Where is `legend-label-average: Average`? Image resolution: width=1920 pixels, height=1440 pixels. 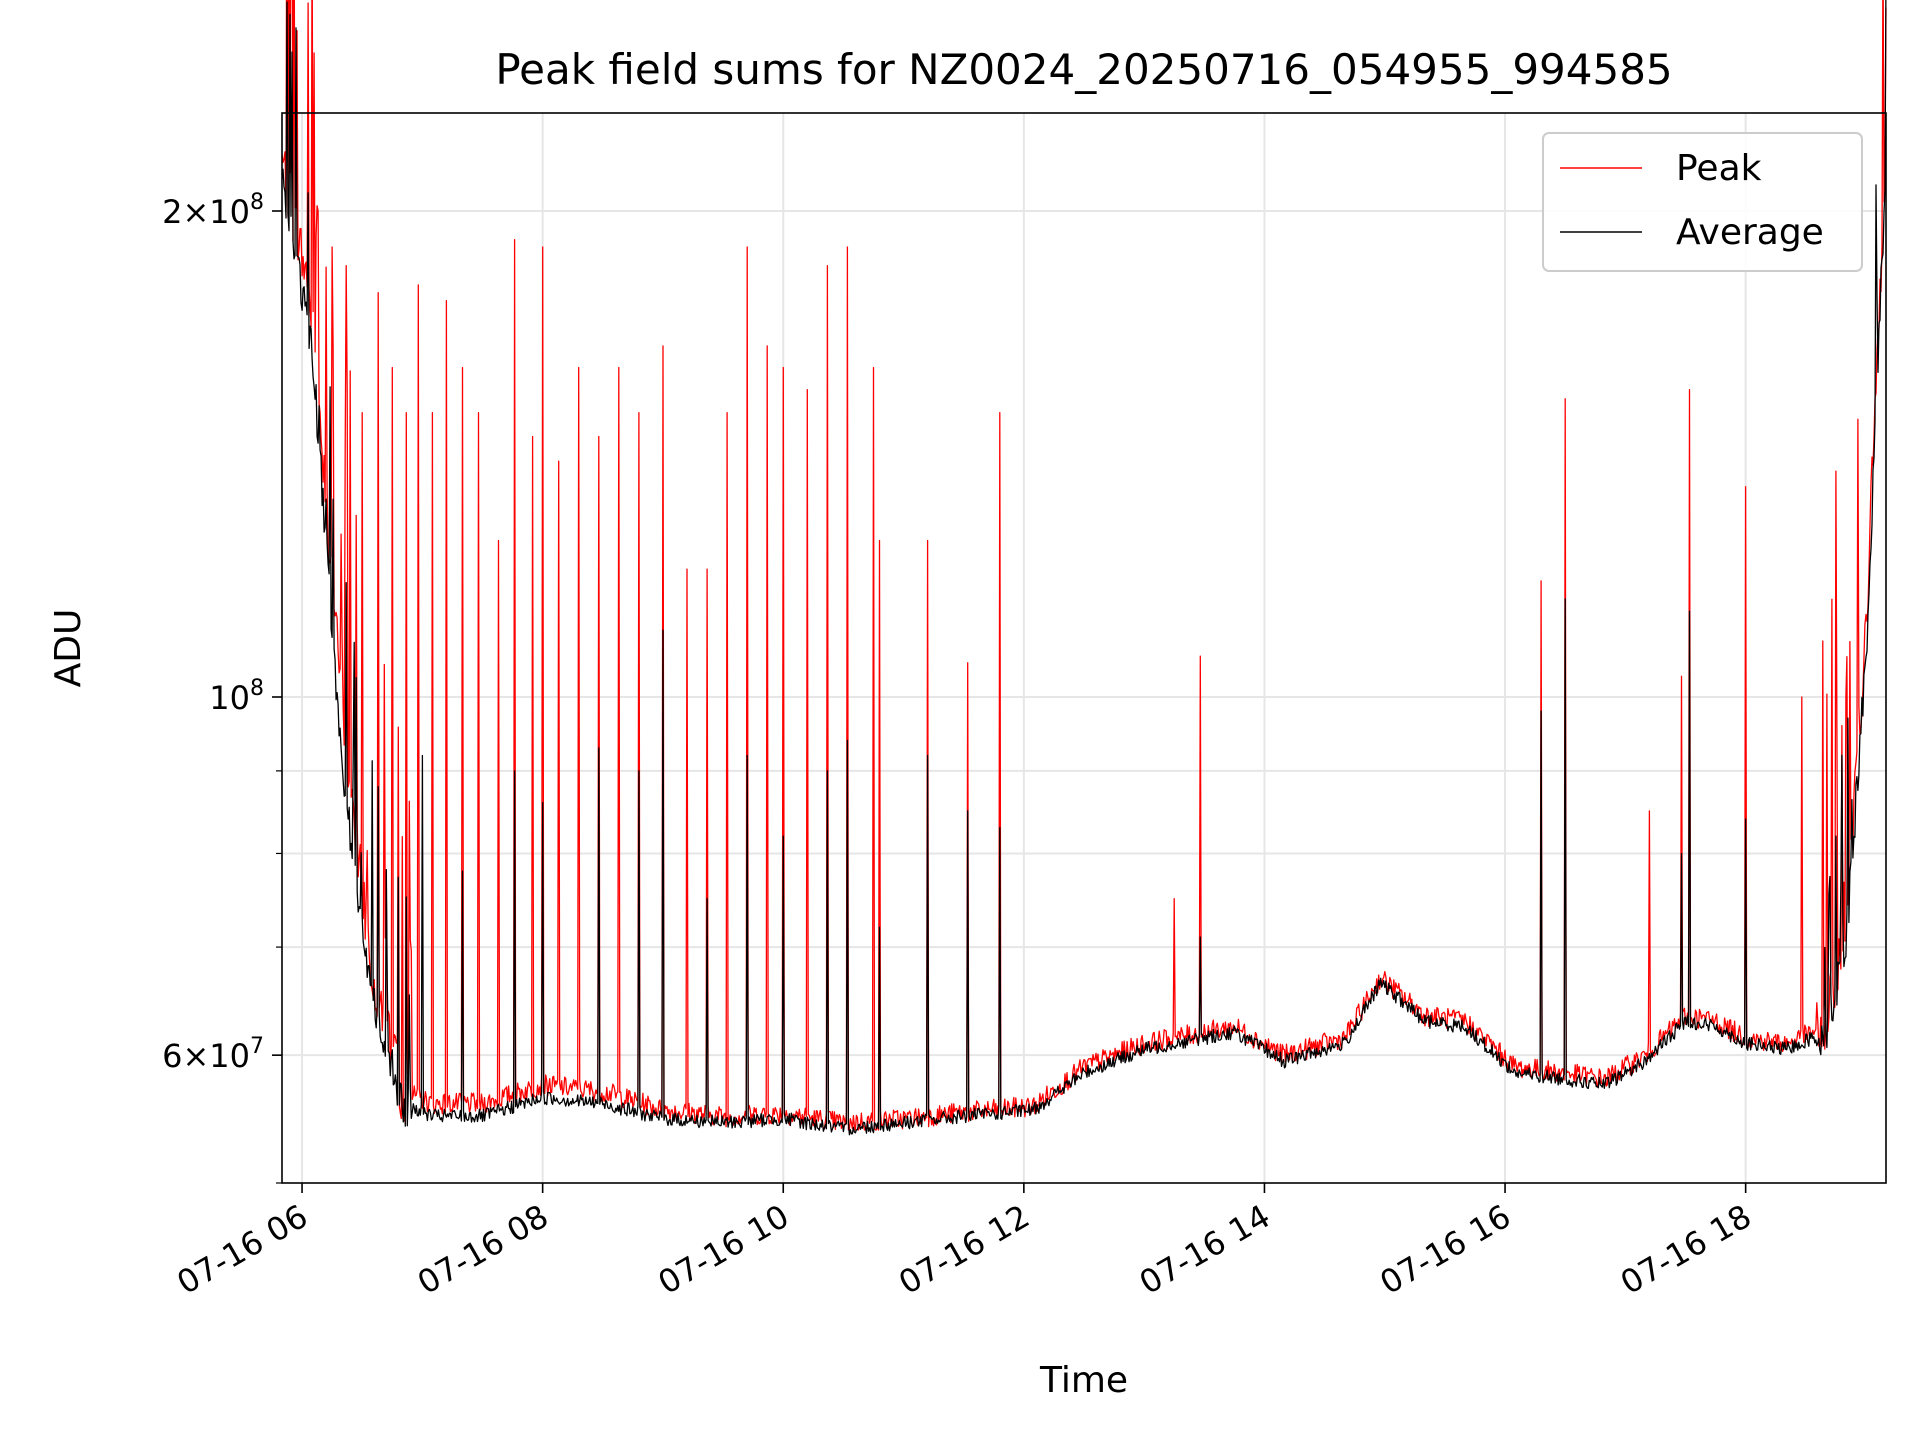
legend-label-average: Average is located at coordinates (1750, 232).